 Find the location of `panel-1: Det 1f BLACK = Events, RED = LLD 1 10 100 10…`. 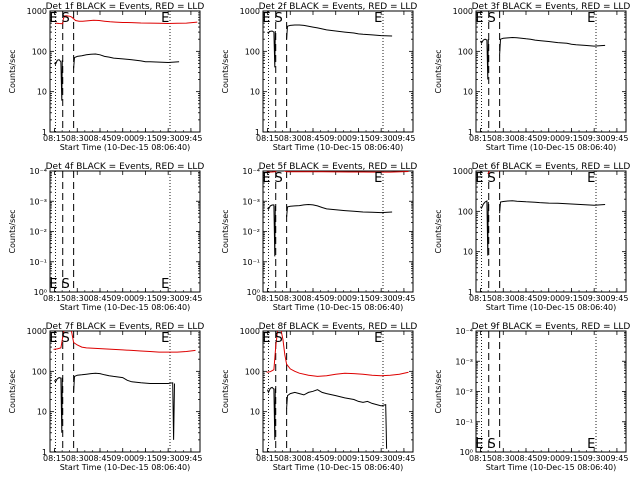

panel-1: Det 1f BLACK = Events, RED = LLD 1 10 100 10… is located at coordinates (106, 77).